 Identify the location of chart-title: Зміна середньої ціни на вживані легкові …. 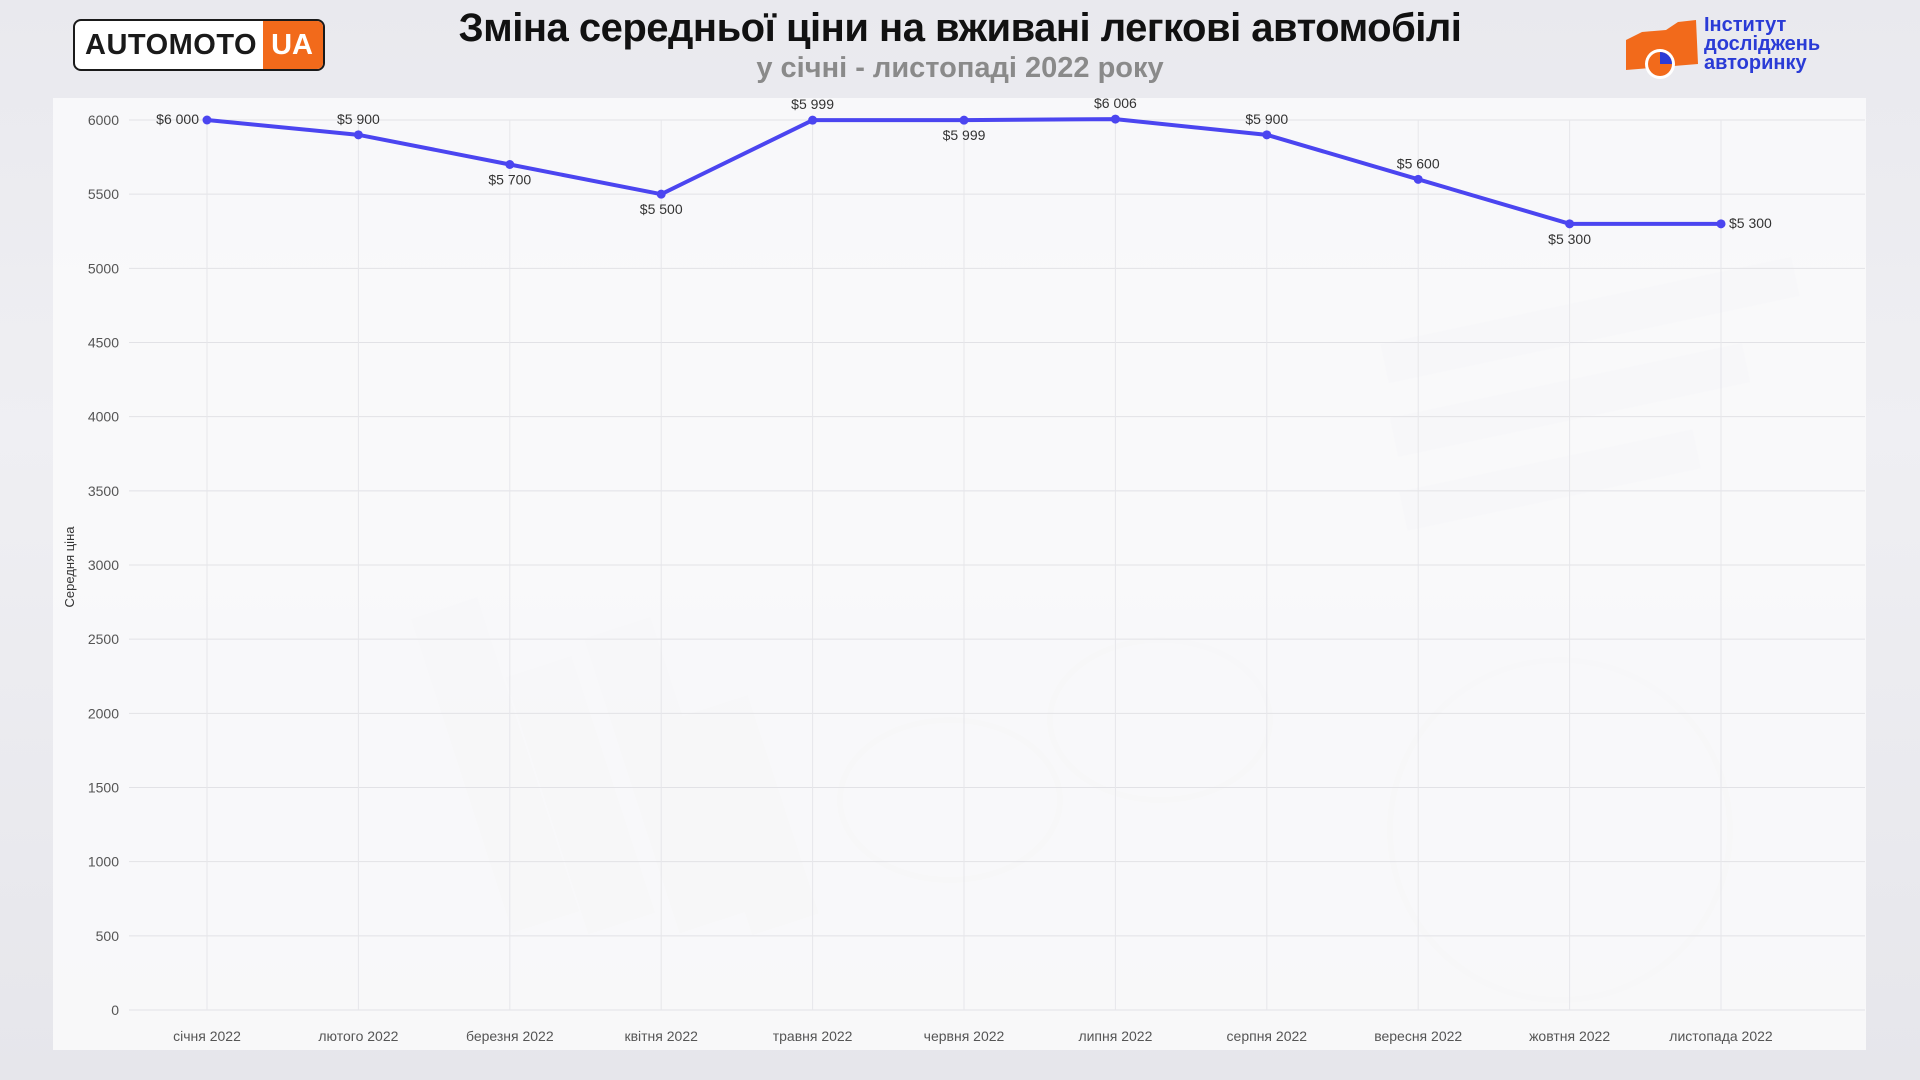
(960, 28).